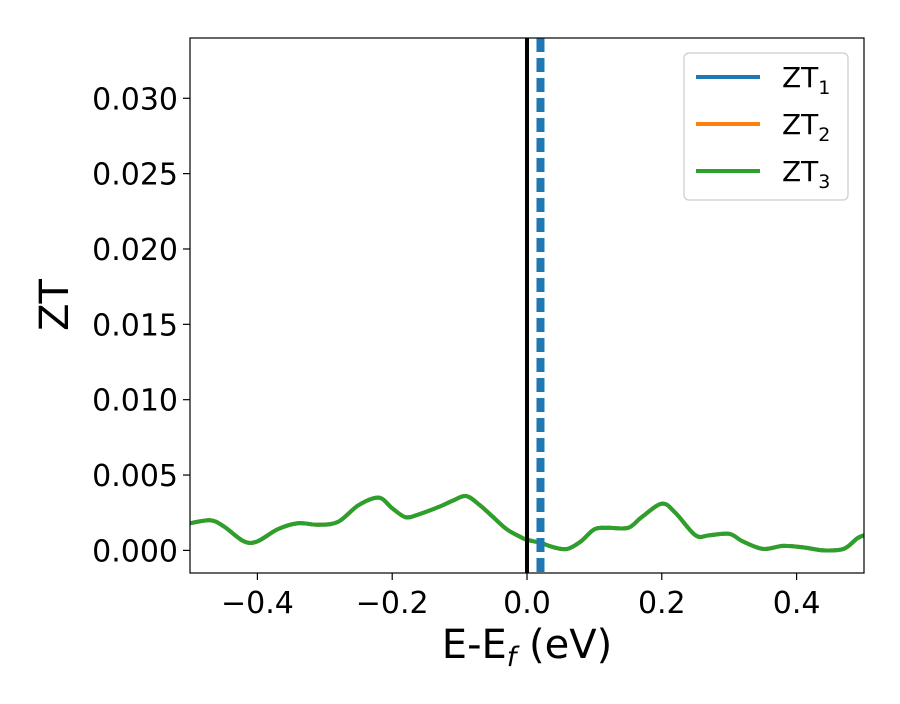 This screenshot has height=704, width=900. What do you see at coordinates (135, 175) in the screenshot?
I see `y-tick-label: 0.025` at bounding box center [135, 175].